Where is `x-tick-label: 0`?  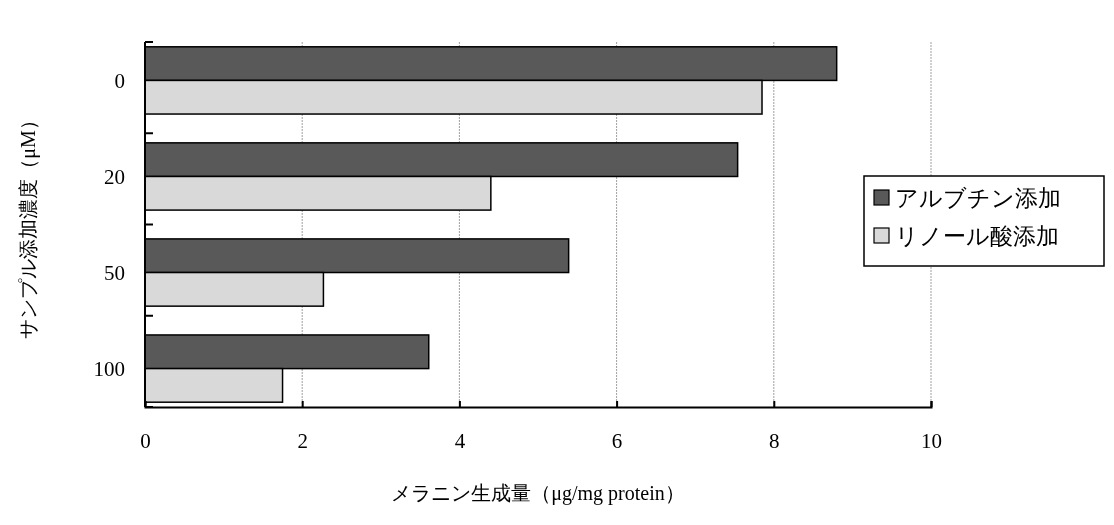 x-tick-label: 0 is located at coordinates (145, 440).